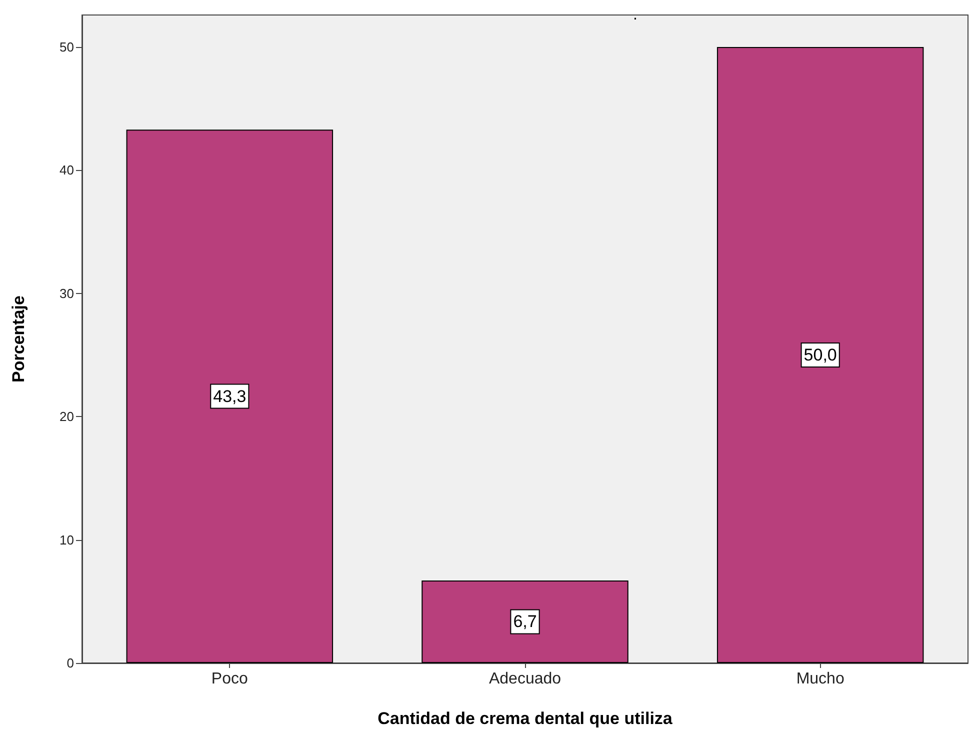 The height and width of the screenshot is (749, 978). I want to click on y-tick-label: 0, so click(70, 663).